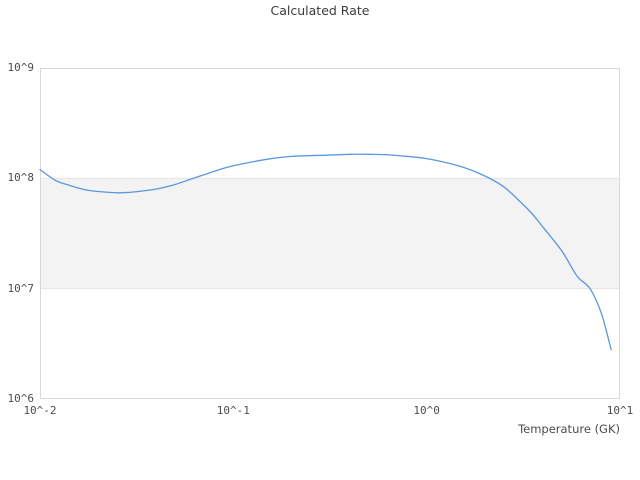 This screenshot has width=640, height=480. What do you see at coordinates (21, 178) in the screenshot?
I see `y-tick-label: 10^8` at bounding box center [21, 178].